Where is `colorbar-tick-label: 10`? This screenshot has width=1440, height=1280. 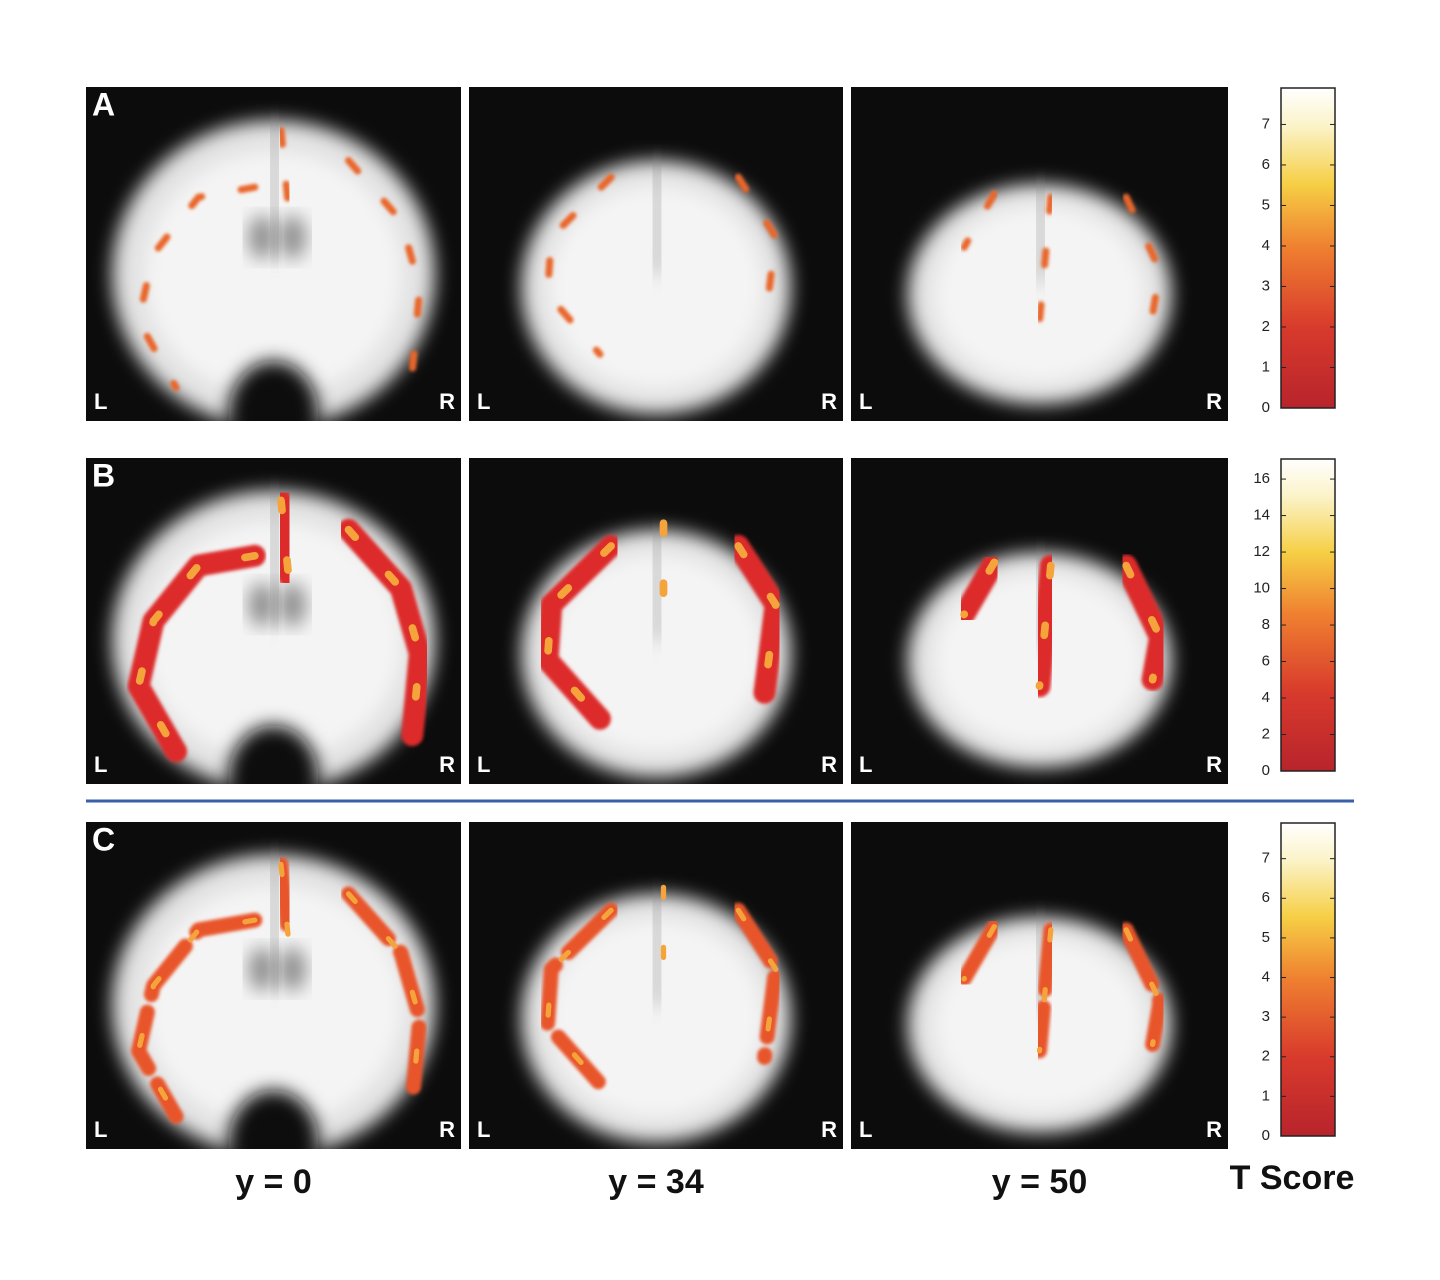 colorbar-tick-label: 10 is located at coordinates (1261, 588).